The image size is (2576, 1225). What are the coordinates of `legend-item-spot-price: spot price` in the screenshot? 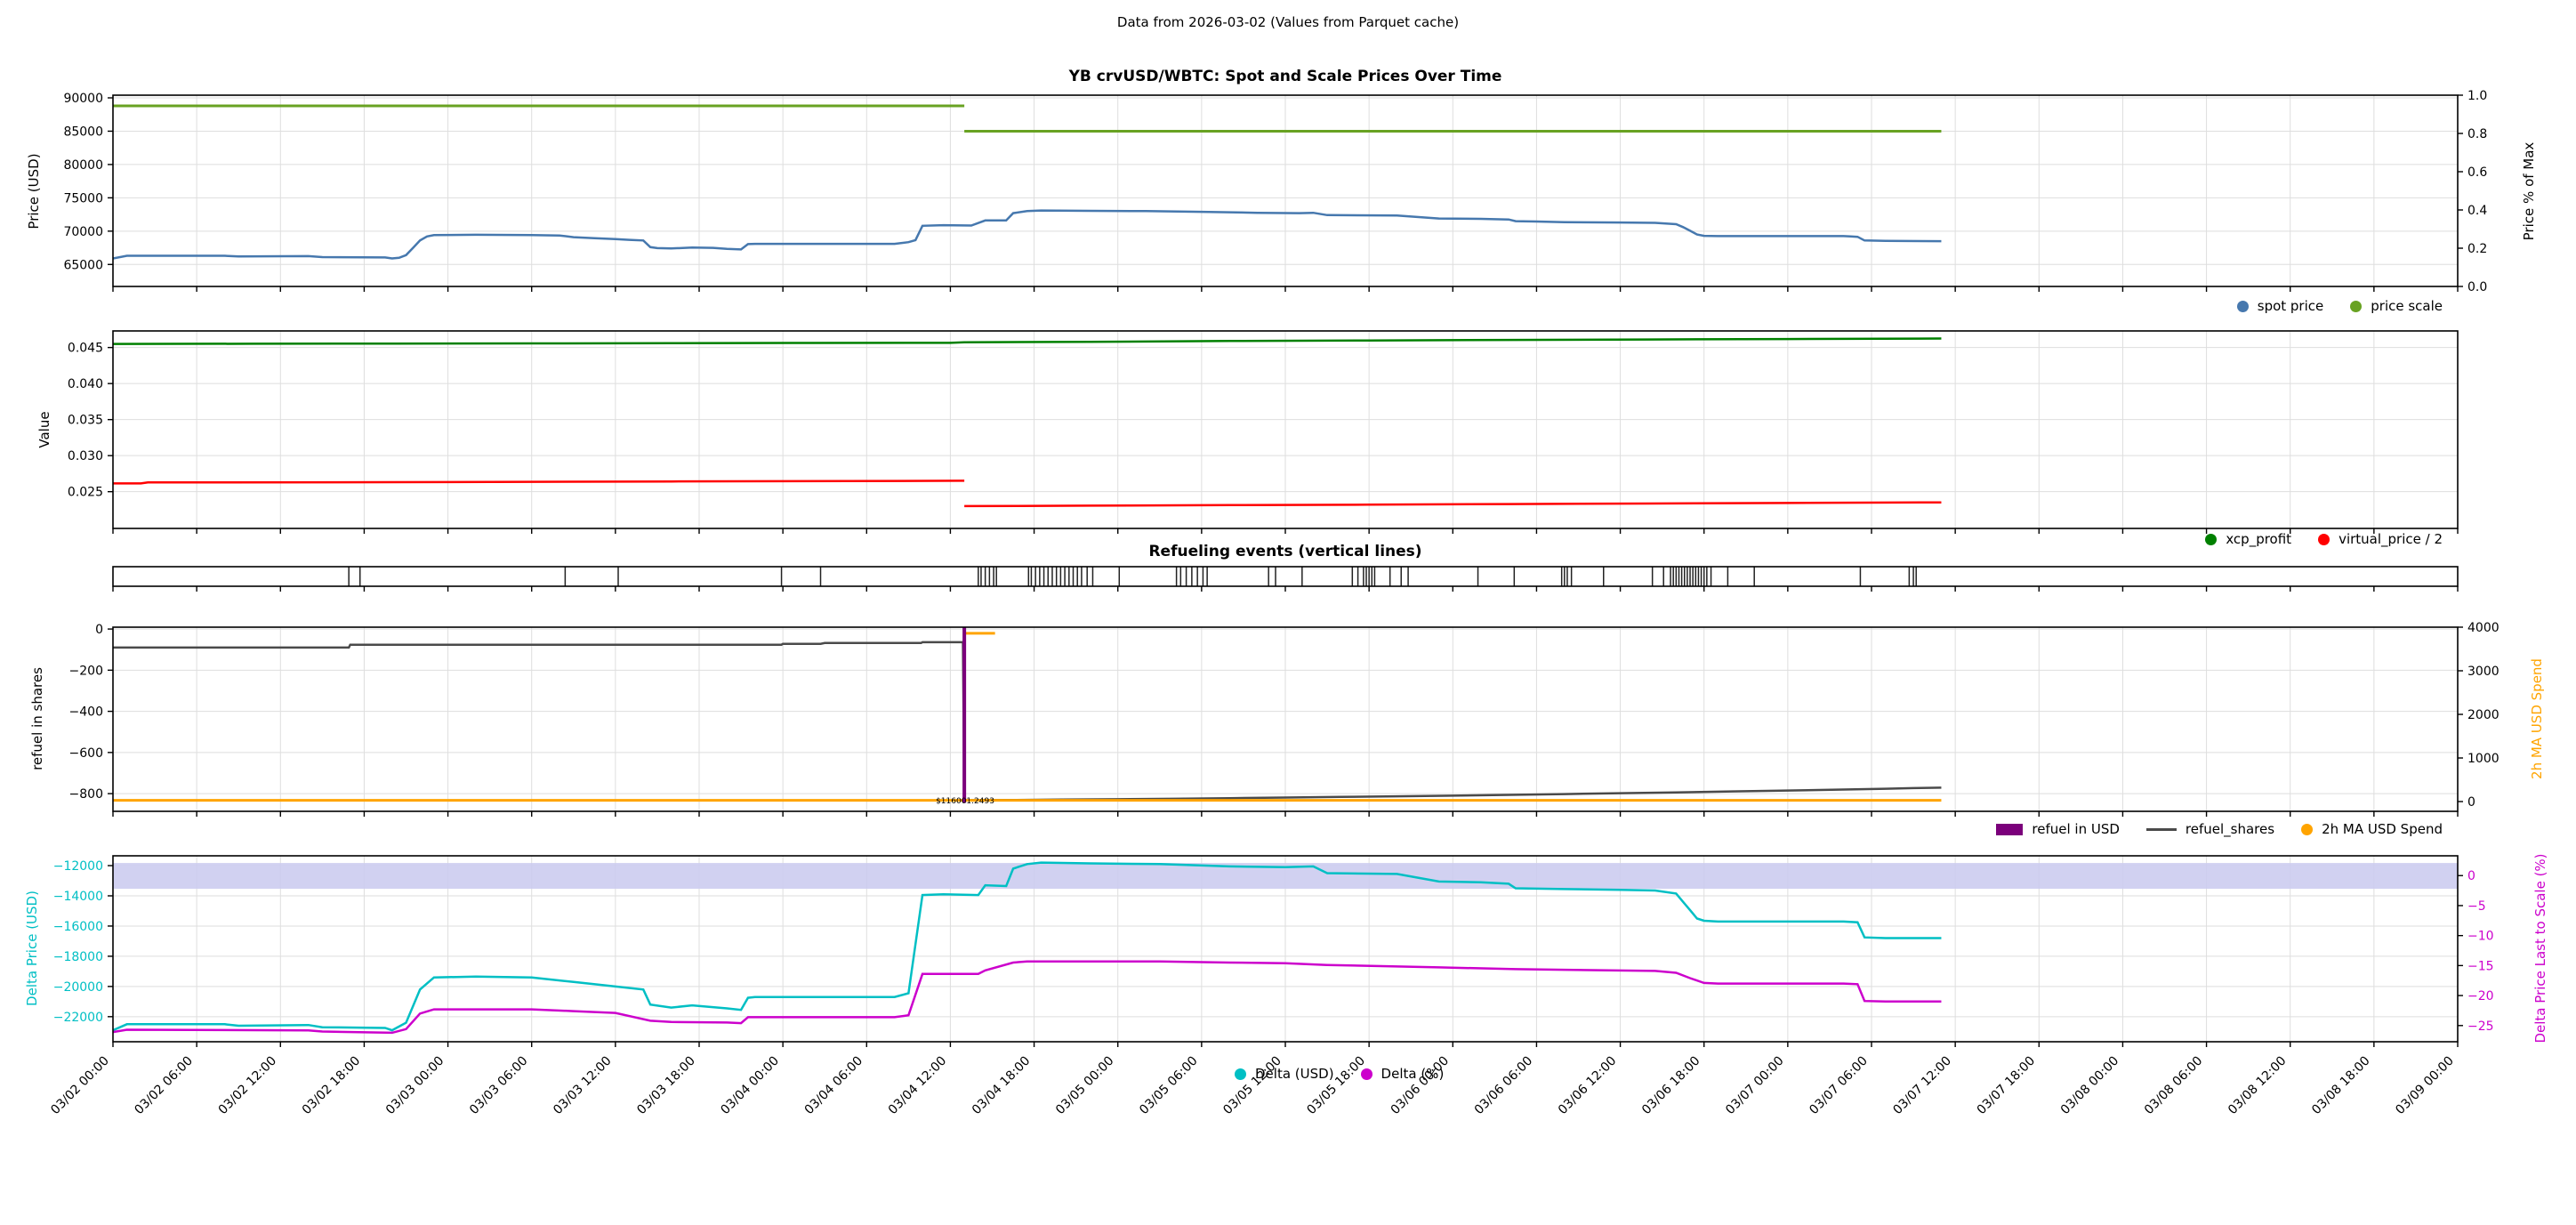 It's located at (2280, 306).